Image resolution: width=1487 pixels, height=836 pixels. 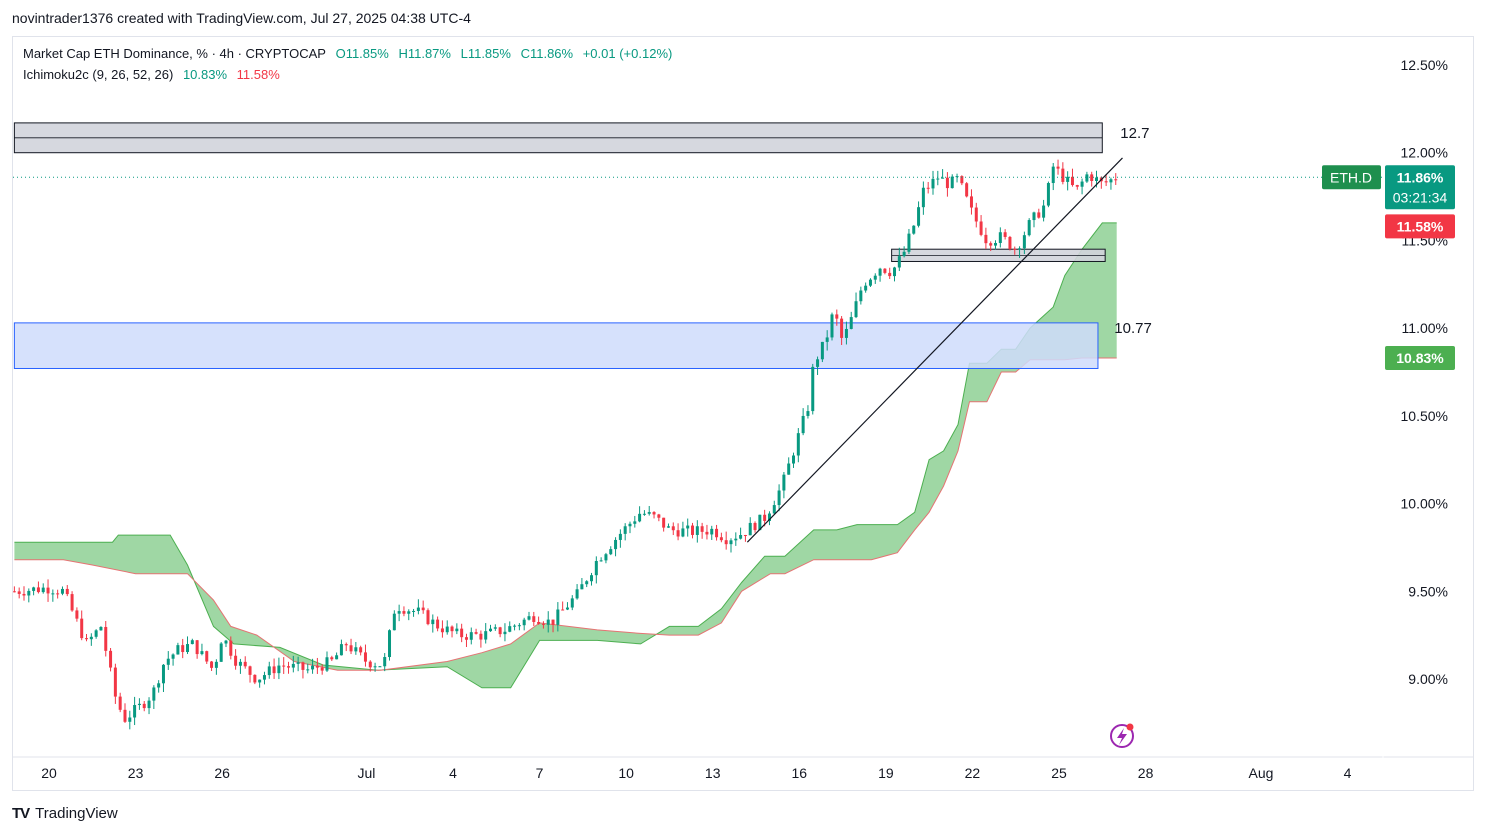 I want to click on legend-indicator-row: Ichimoku2c (9, 26, 52, 26) 10.83% 11.58%, so click(x=154, y=74).